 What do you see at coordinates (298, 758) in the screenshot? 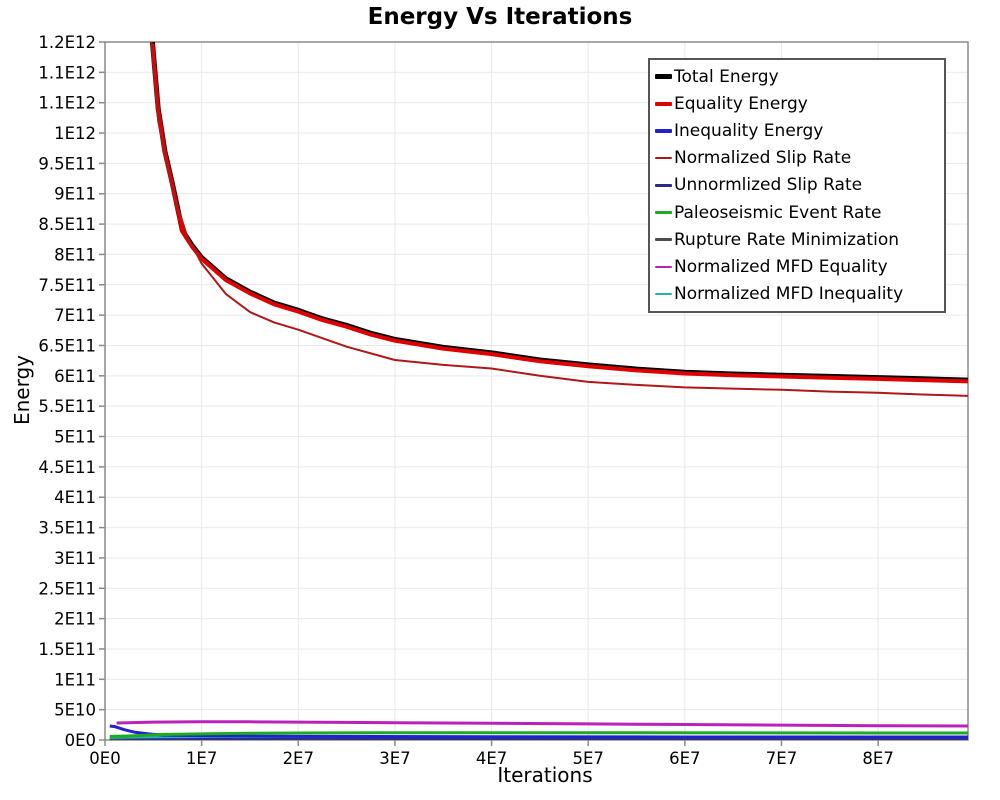
I see `x-tick-label: 2E7` at bounding box center [298, 758].